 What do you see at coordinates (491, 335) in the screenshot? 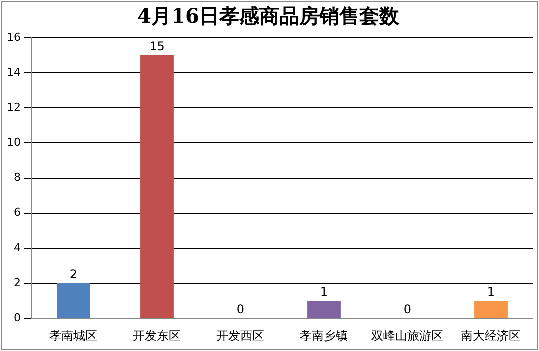
I see `x-tick-label: 南大经济区` at bounding box center [491, 335].